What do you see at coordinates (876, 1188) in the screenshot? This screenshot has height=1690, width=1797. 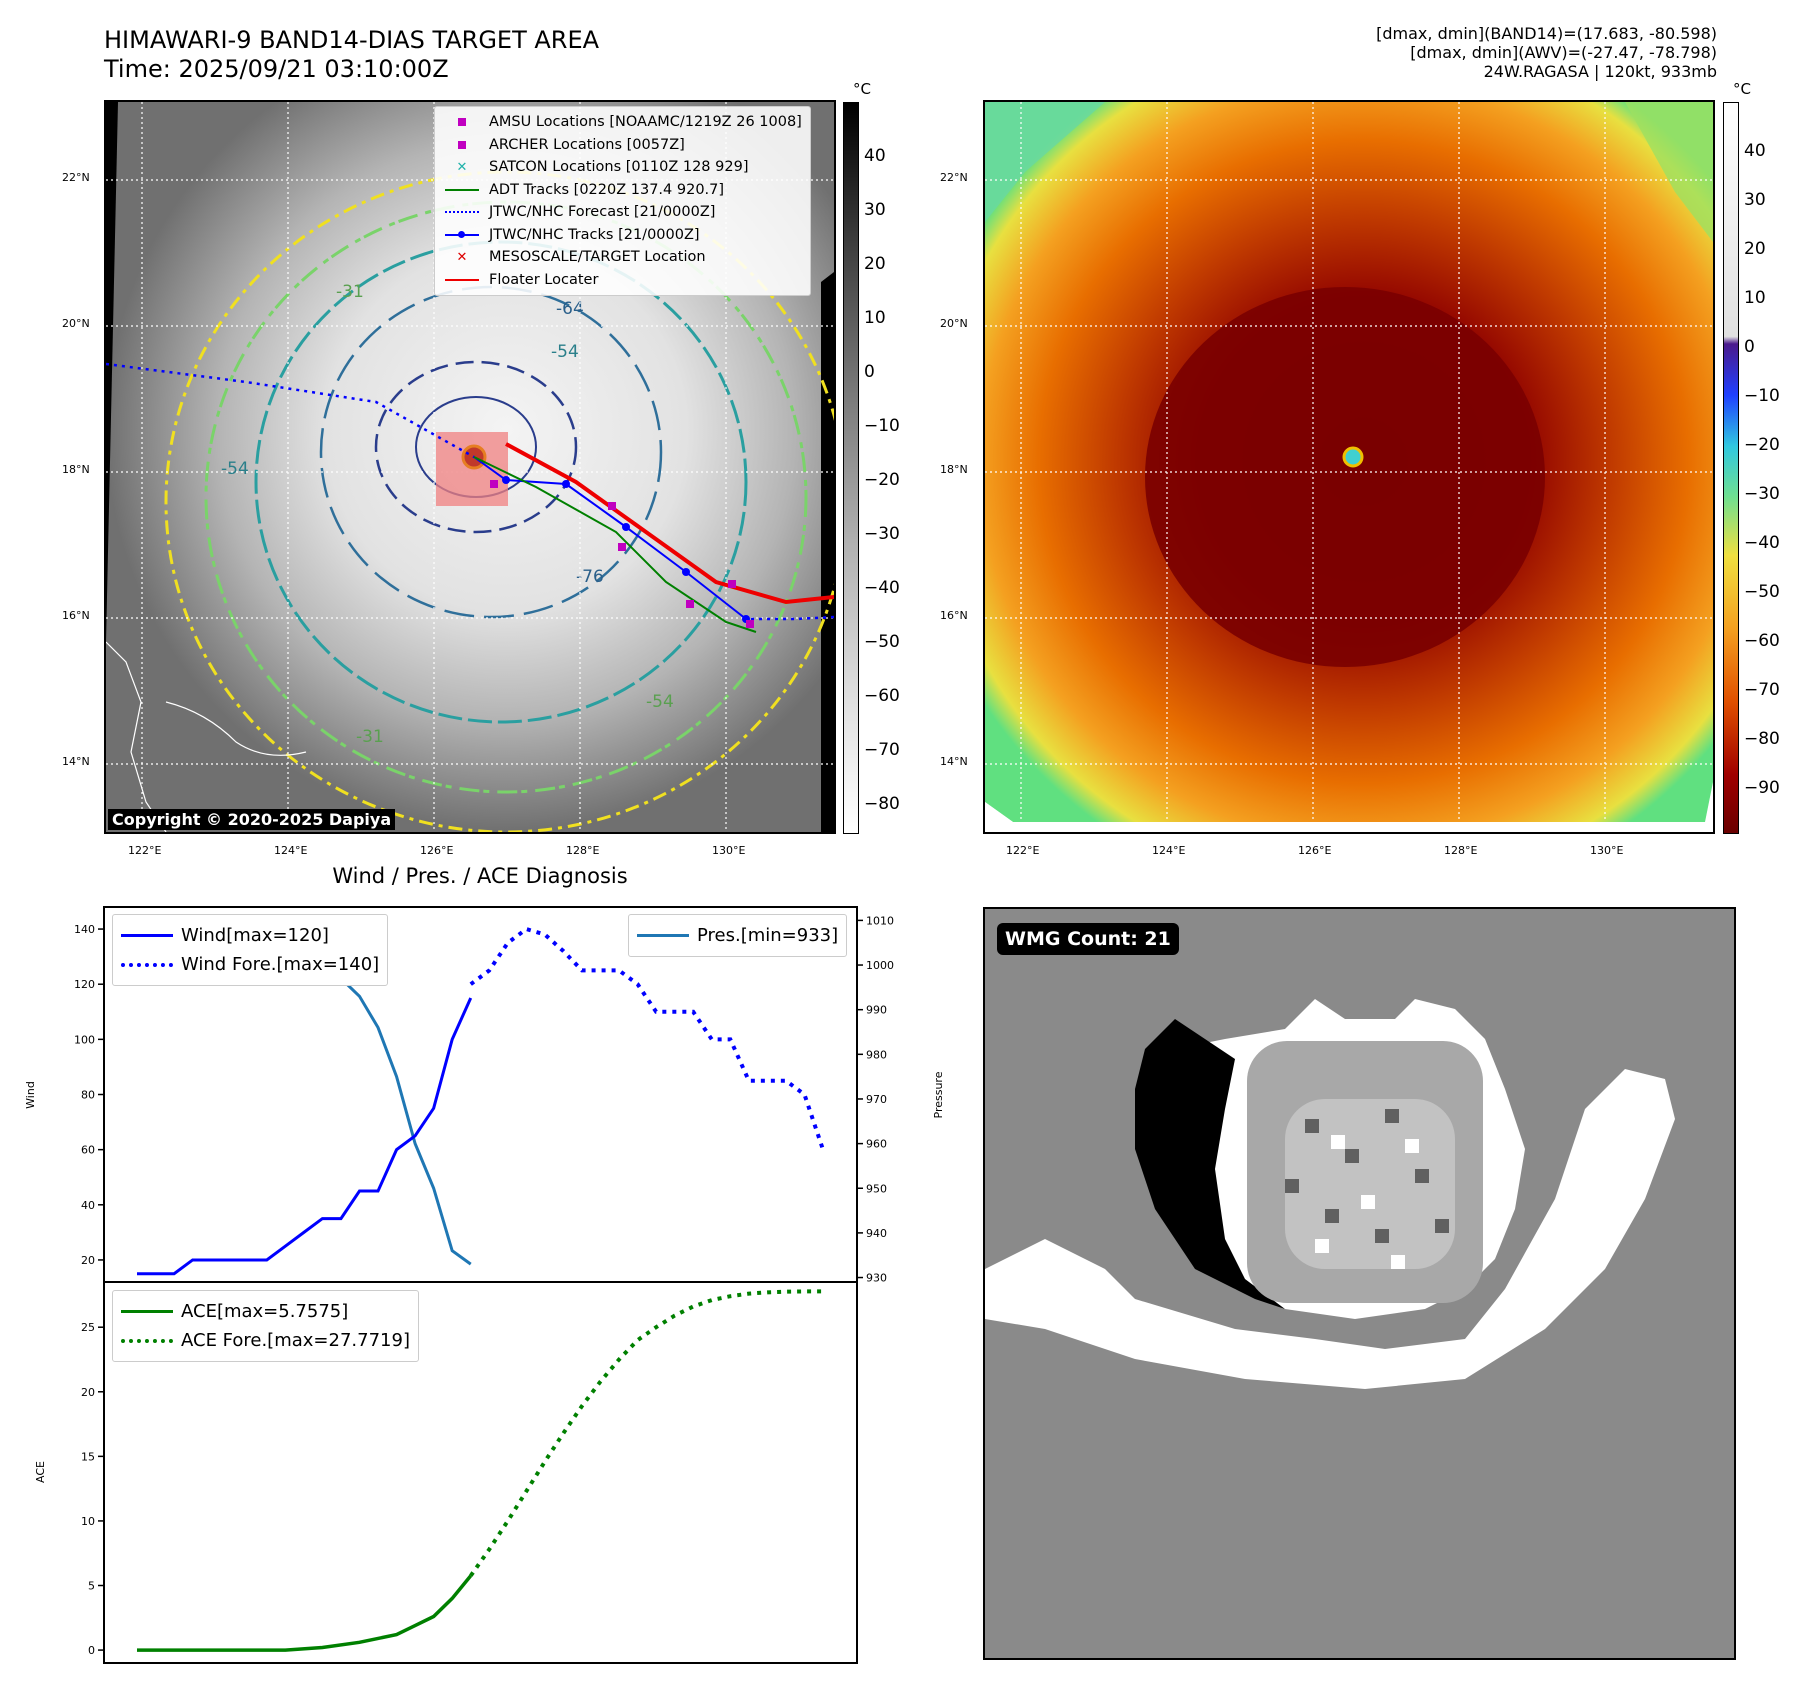 I see `pressure-tick: 950` at bounding box center [876, 1188].